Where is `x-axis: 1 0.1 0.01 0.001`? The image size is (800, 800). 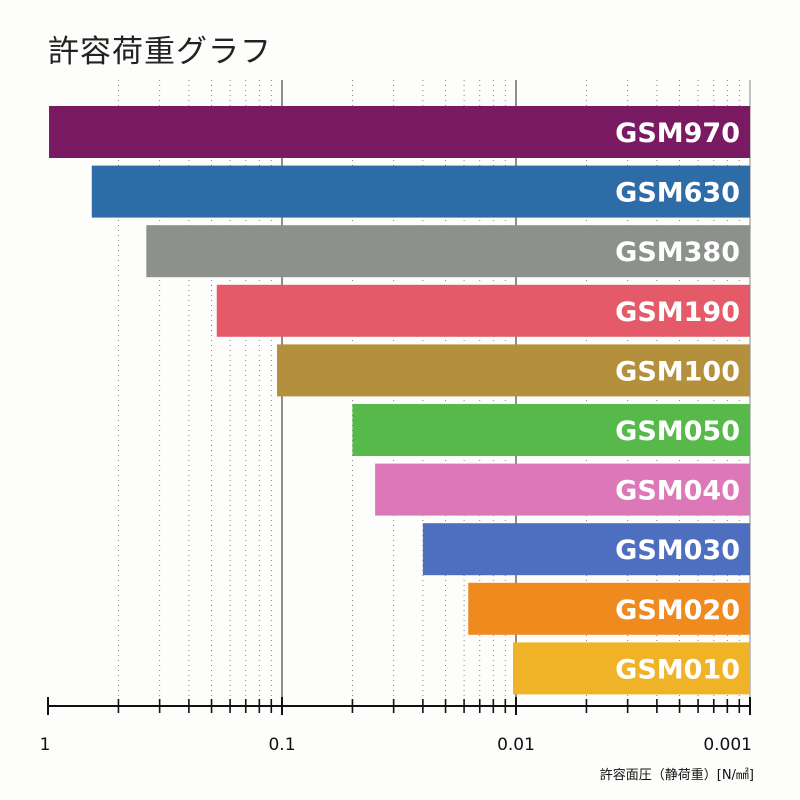 x-axis: 1 0.1 0.01 0.001 is located at coordinates (396, 726).